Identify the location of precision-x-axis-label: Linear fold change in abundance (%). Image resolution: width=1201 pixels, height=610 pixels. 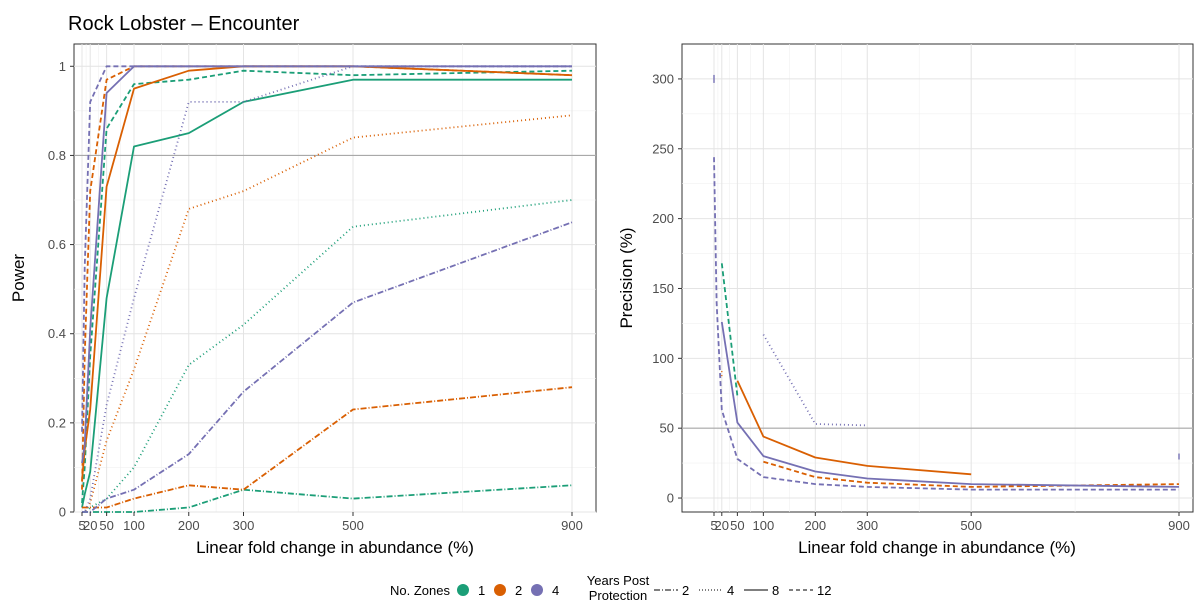
(937, 547).